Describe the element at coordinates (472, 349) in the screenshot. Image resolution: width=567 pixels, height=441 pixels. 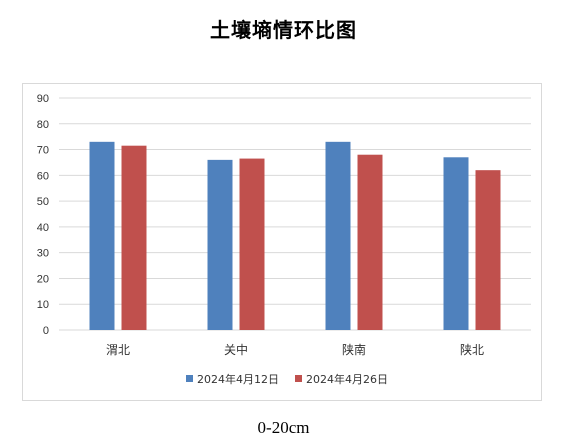
I see `x-category-label: 陕北` at that location.